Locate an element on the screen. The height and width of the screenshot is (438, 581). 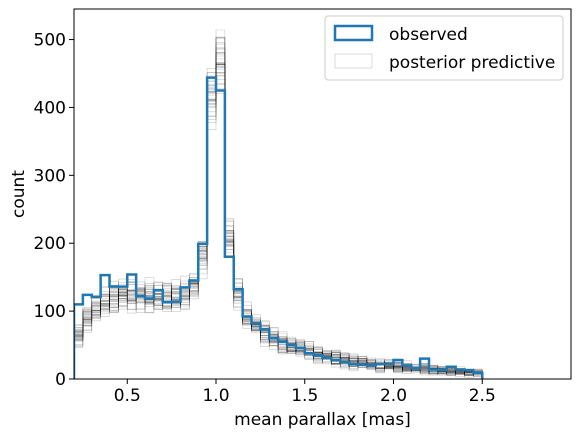
y-tick-label: 400 is located at coordinates (50, 108).